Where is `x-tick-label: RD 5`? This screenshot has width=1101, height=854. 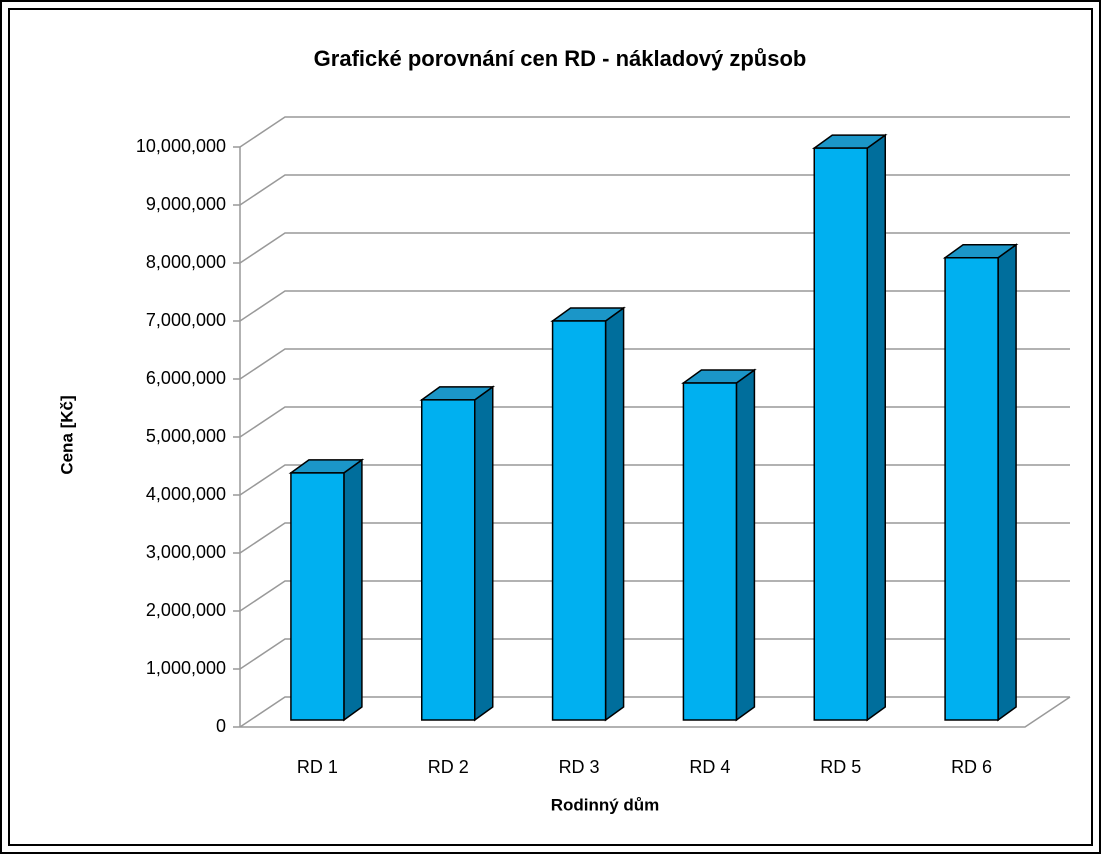 x-tick-label: RD 5 is located at coordinates (840, 767).